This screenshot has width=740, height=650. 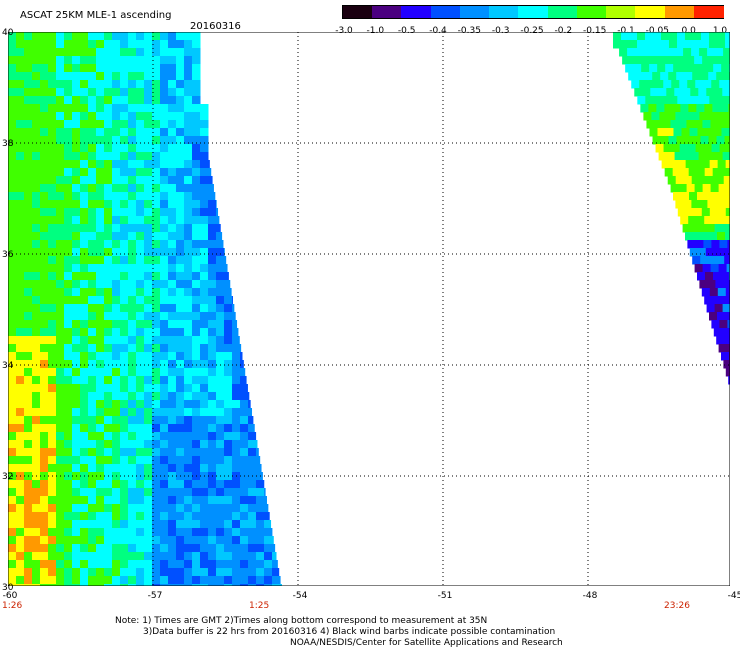 I want to click on colorbar-label: -0.15, so click(x=595, y=31).